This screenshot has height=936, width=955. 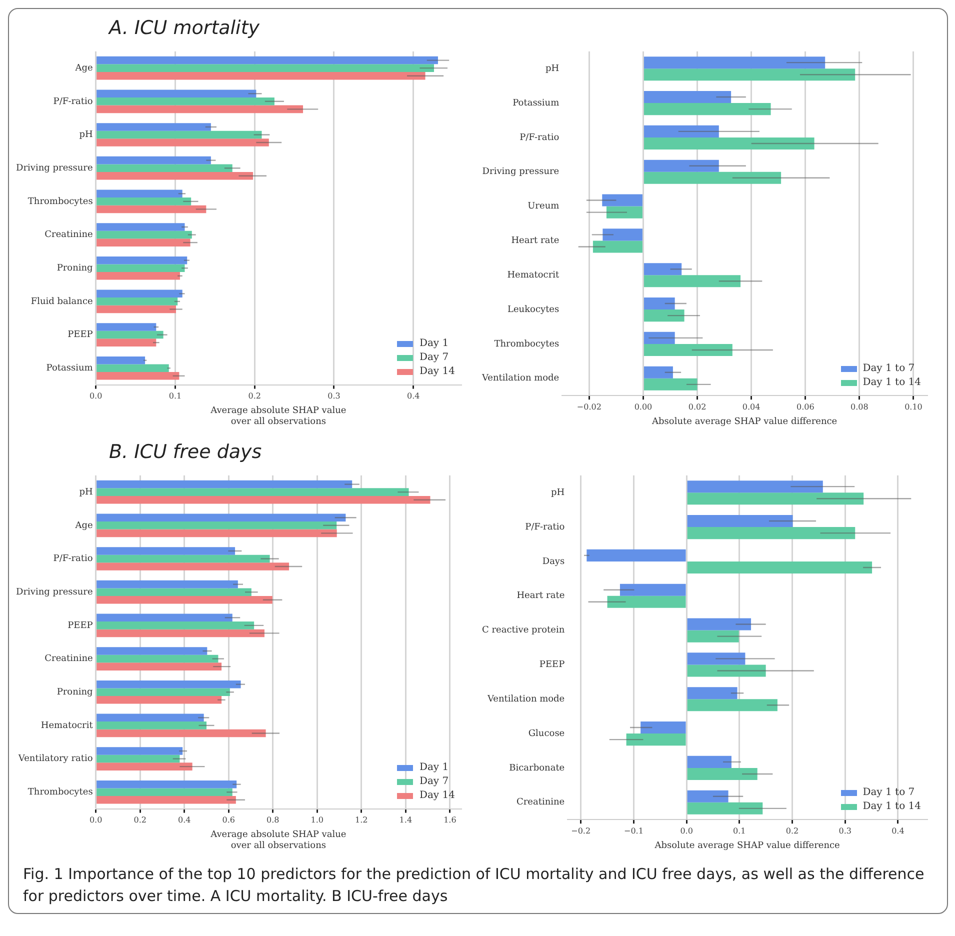 I want to click on x-tick-label: 0.2, so click(x=792, y=831).